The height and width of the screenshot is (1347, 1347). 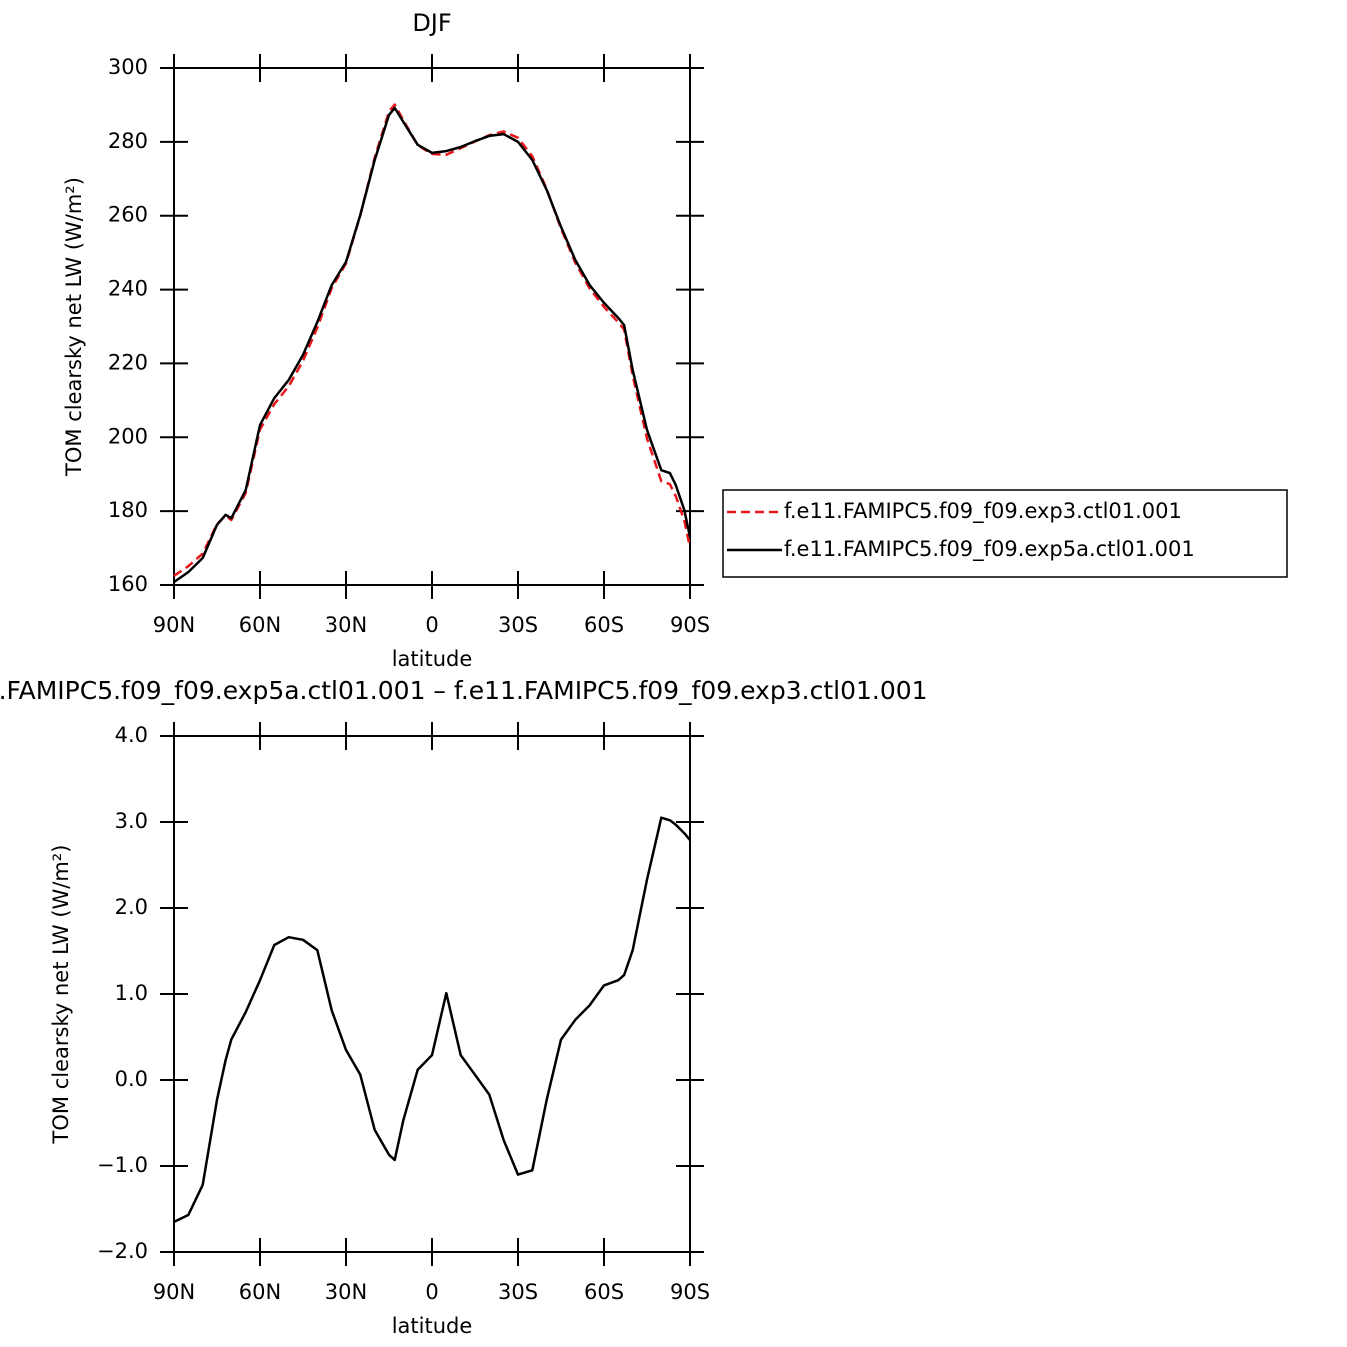 I want to click on y-tick-label: 2.0, so click(x=131, y=907).